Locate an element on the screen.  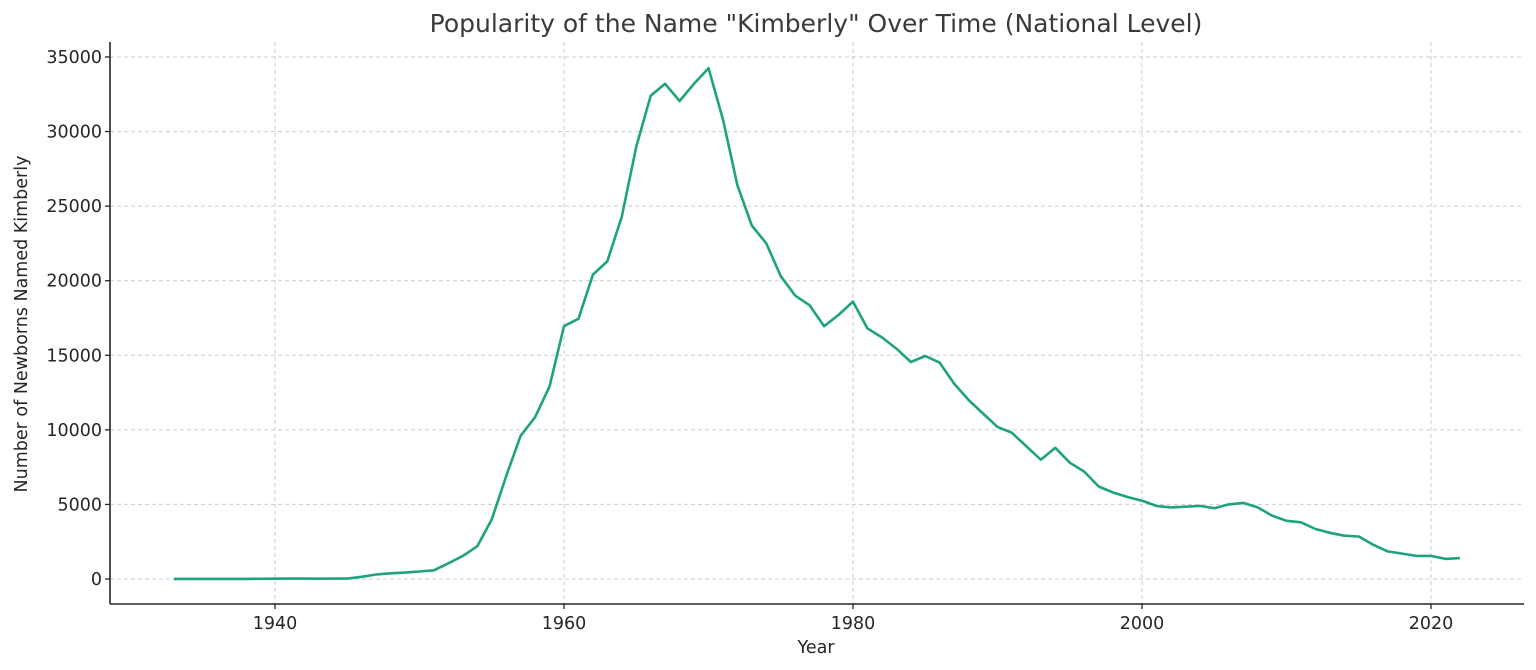
x-axis-label: Year is located at coordinates (815, 648).